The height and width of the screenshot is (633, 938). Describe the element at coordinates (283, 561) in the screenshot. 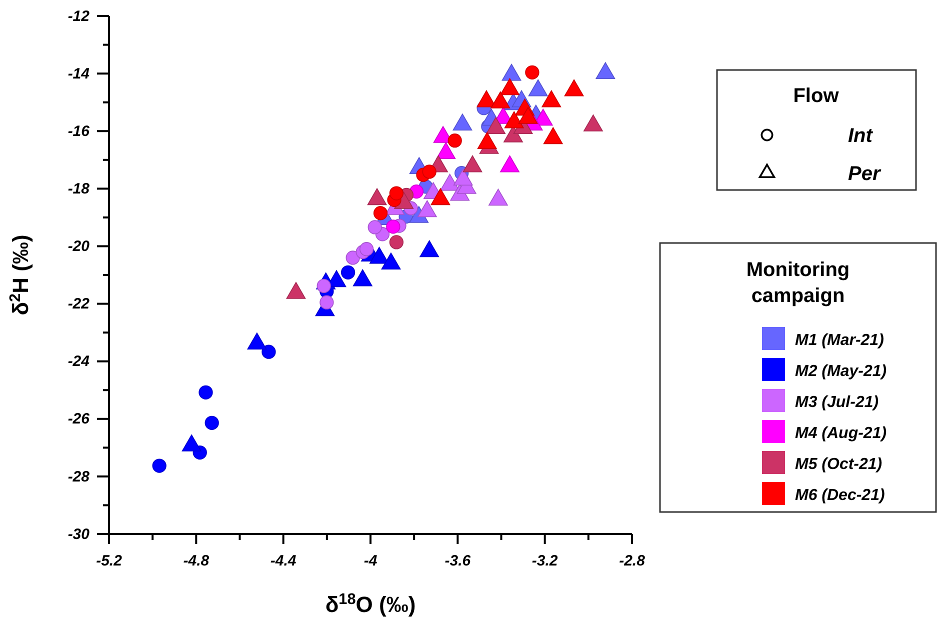

I see `x-tick-label: -4.4` at that location.